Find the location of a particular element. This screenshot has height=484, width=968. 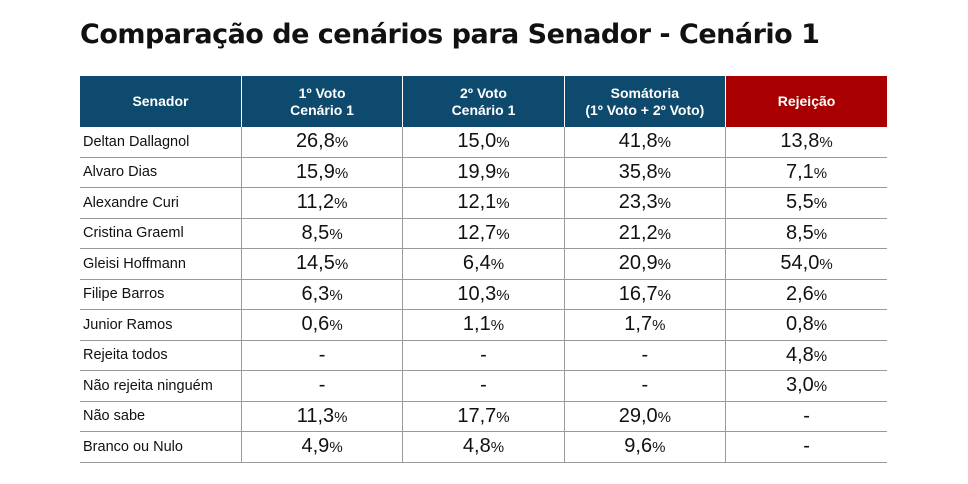

row-label: Alexandre Curi is located at coordinates (161, 203).